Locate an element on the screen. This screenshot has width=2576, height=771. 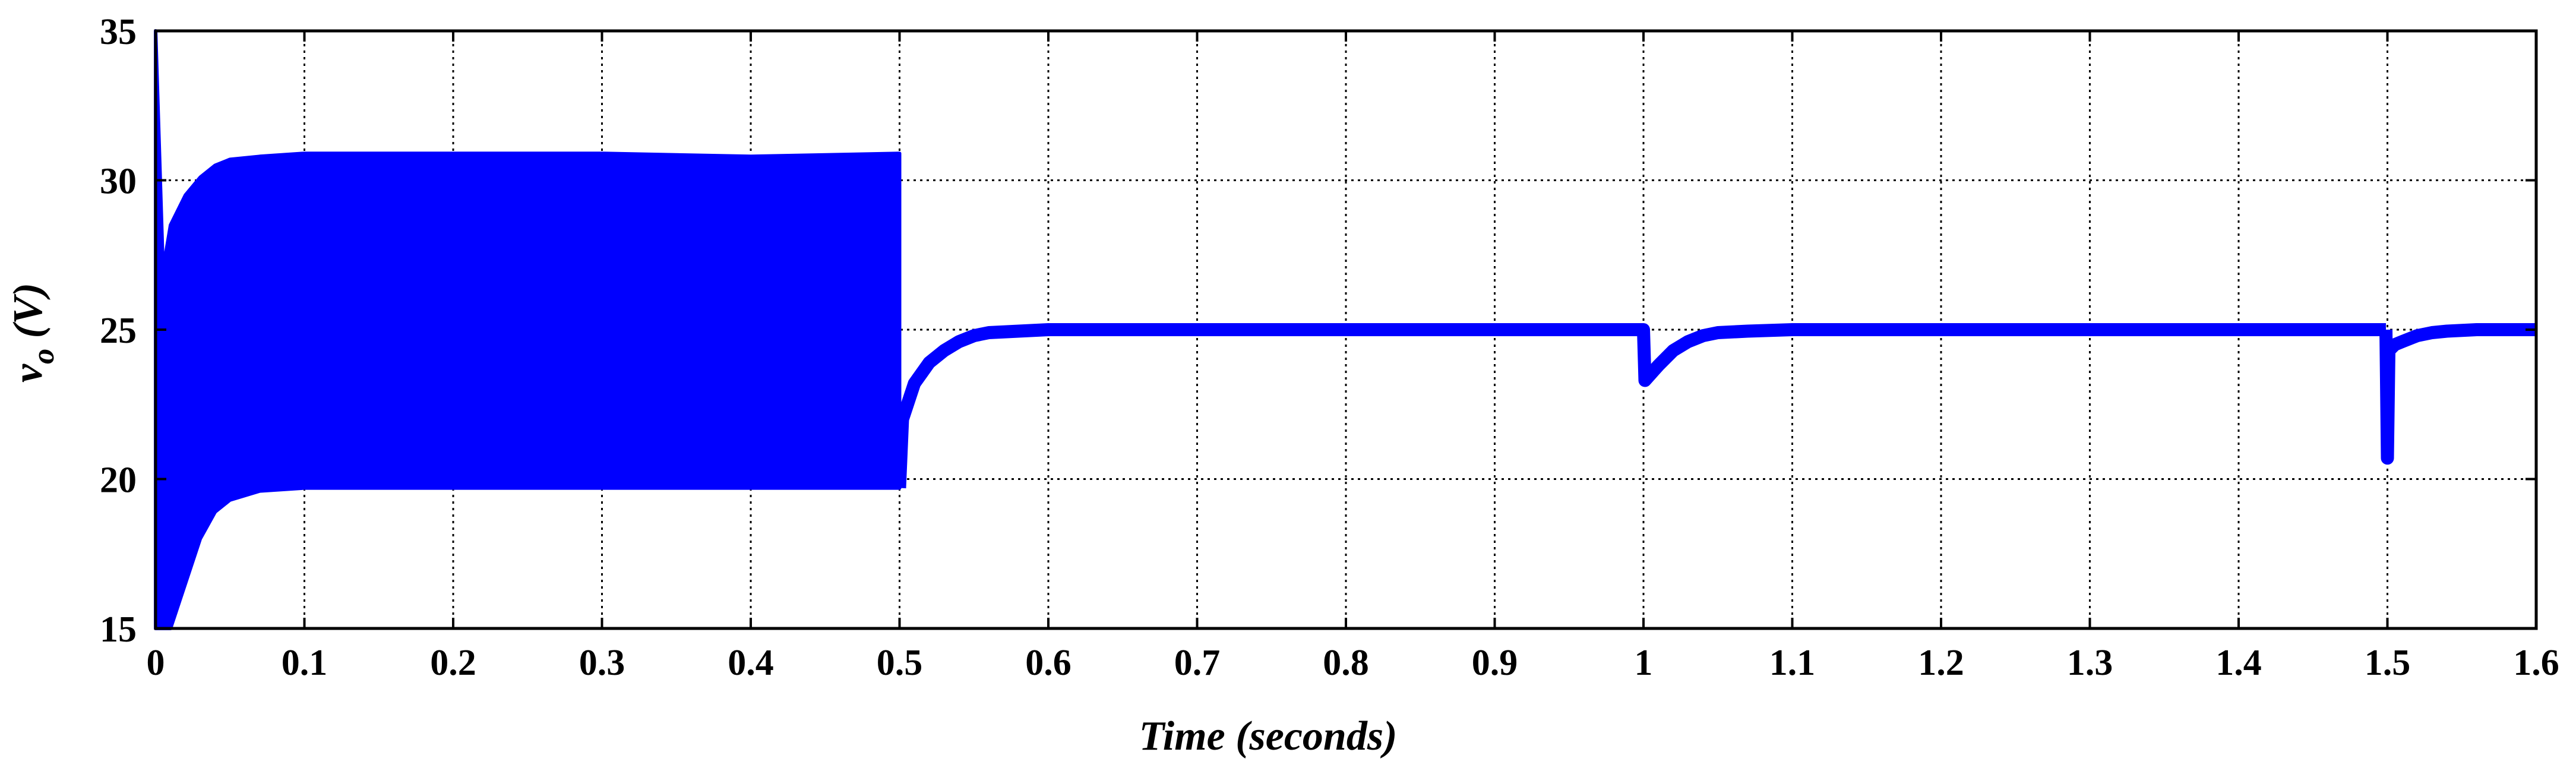
x-tick-label: 0.8 is located at coordinates (1346, 663).